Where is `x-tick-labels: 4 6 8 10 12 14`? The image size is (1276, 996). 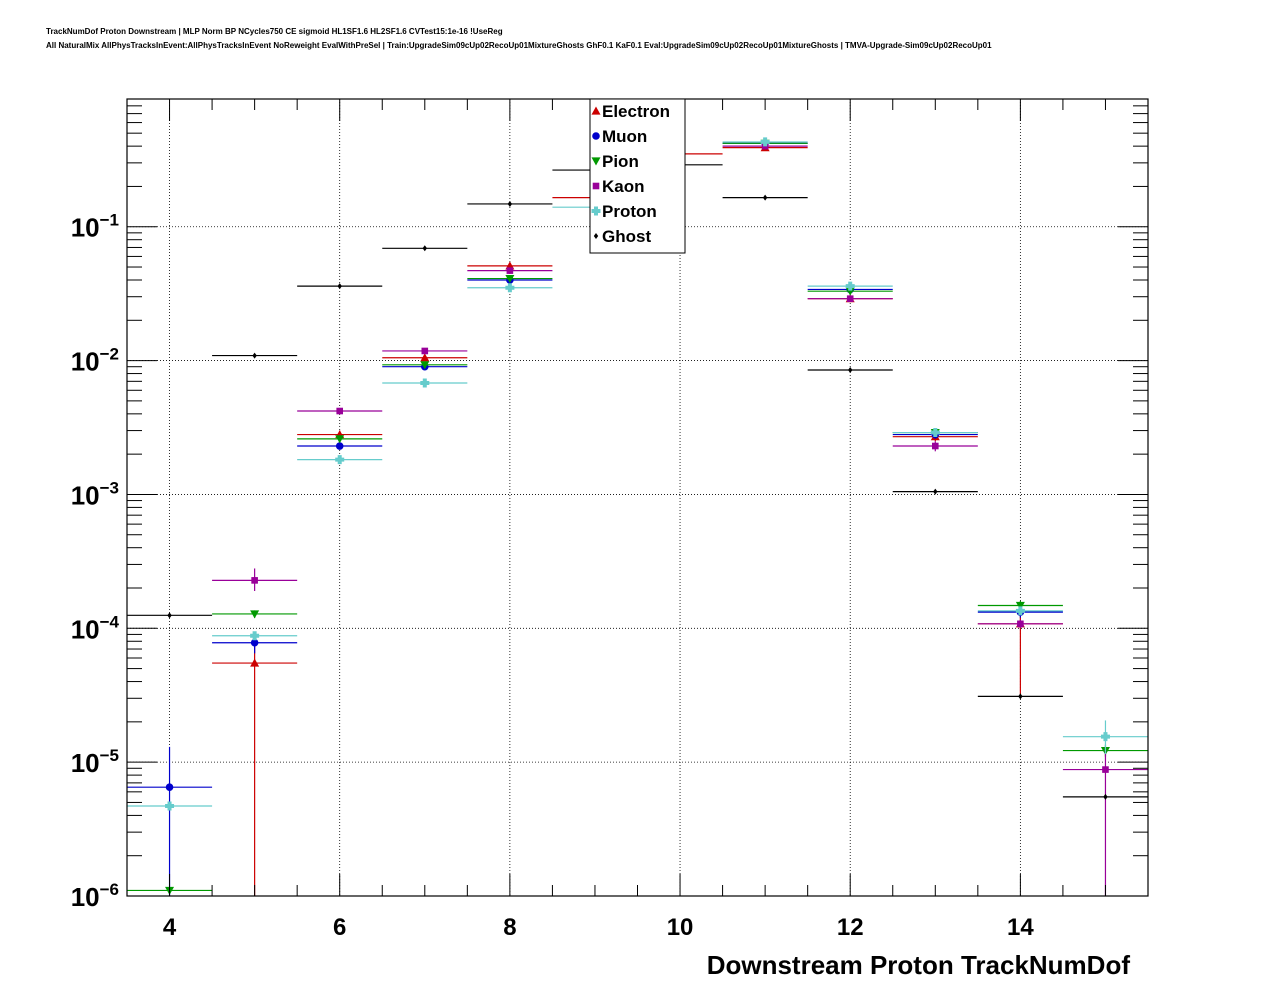 x-tick-labels: 4 6 8 10 12 14 is located at coordinates (599, 927).